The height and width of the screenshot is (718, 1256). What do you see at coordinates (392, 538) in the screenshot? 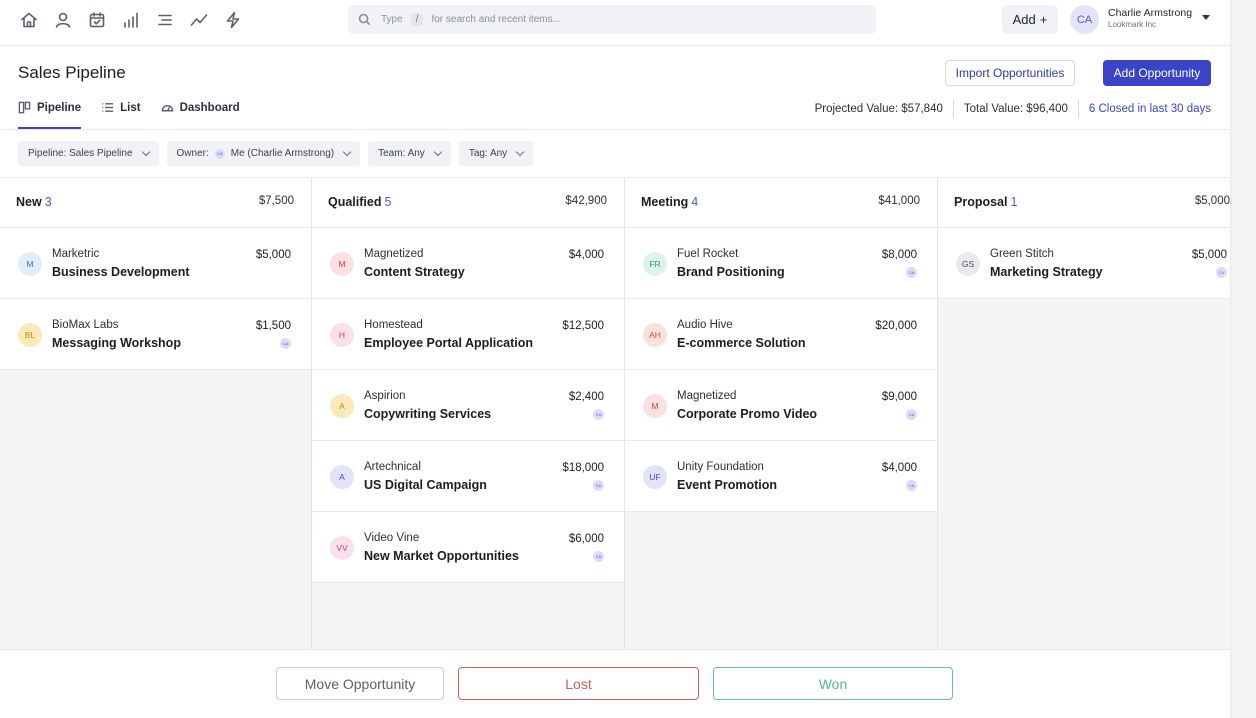
I see `company-name: Video Vine` at bounding box center [392, 538].